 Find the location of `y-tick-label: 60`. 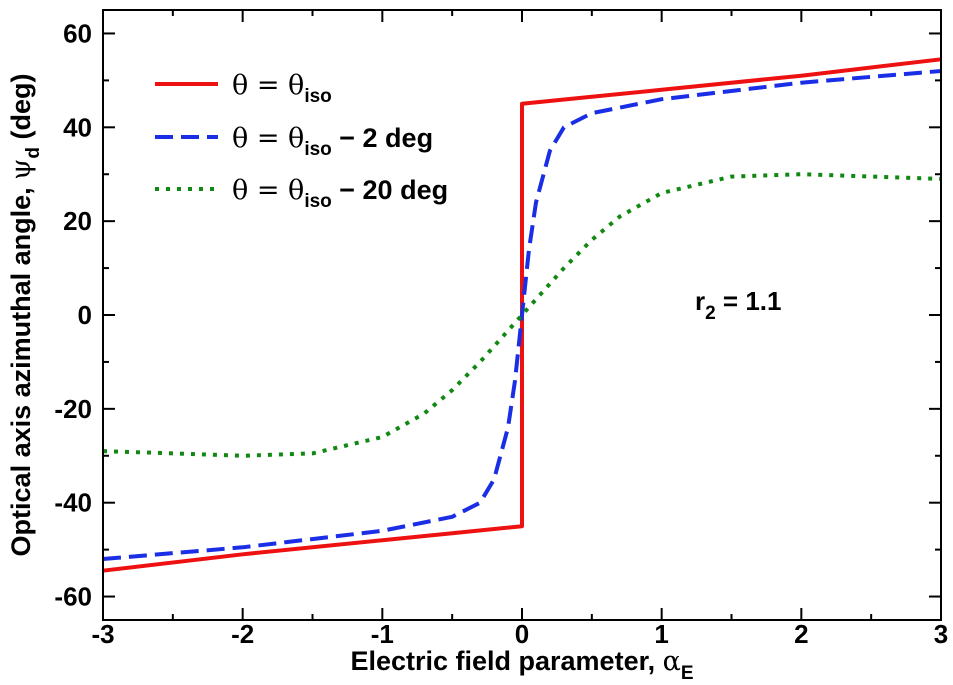

y-tick-label: 60 is located at coordinates (77, 33).